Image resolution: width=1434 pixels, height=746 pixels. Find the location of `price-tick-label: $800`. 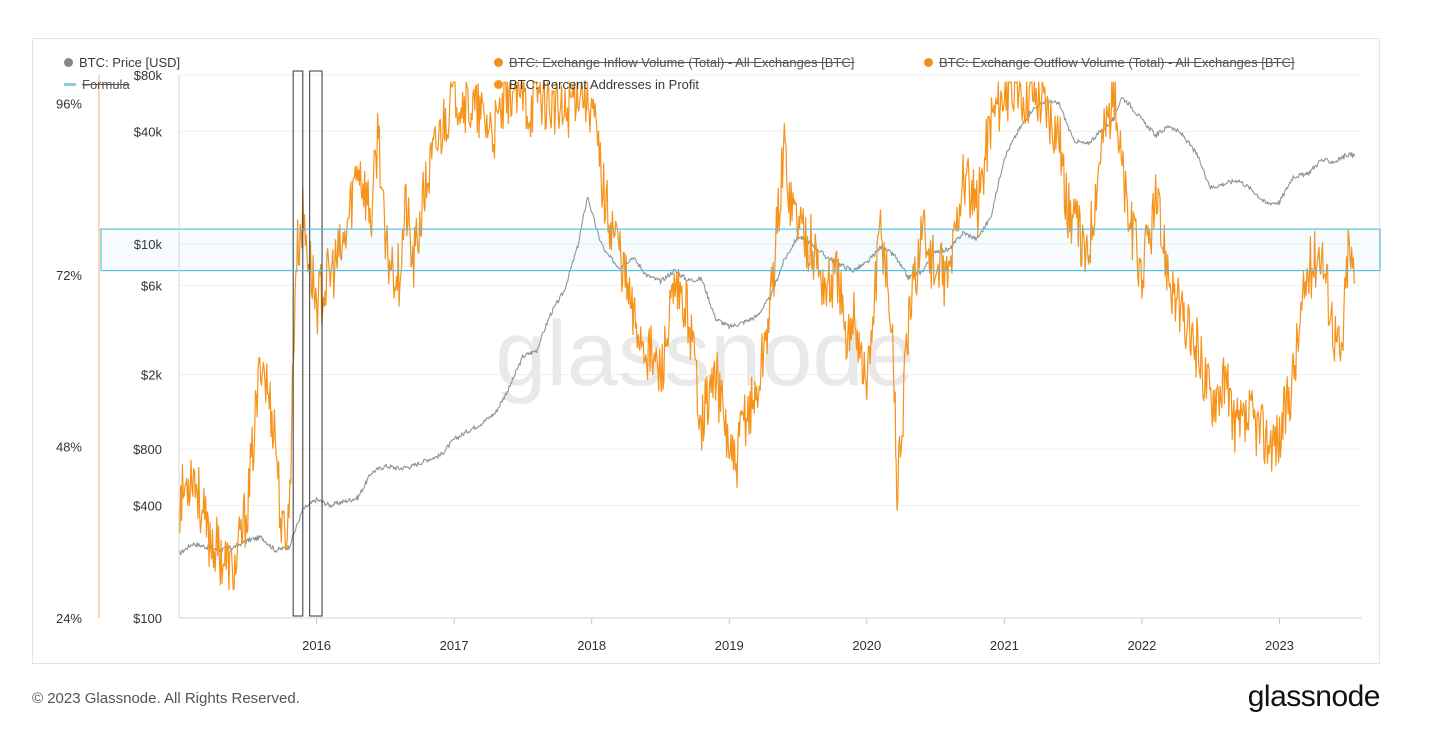

price-tick-label: $800 is located at coordinates (147, 449).